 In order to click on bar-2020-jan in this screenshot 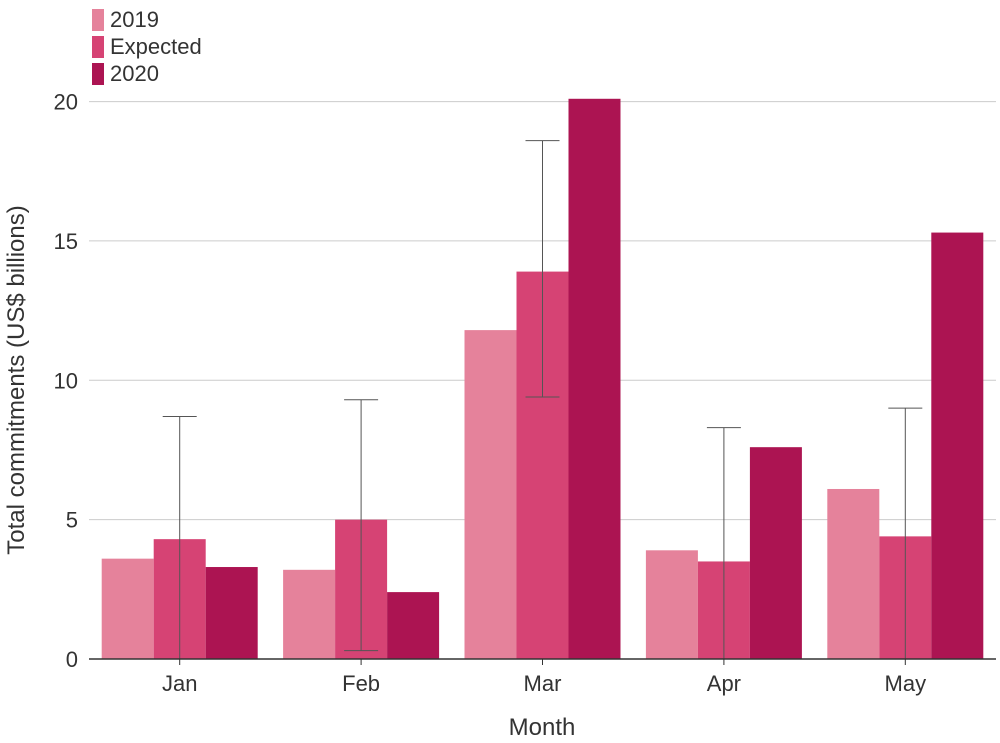, I will do `click(231, 613)`.